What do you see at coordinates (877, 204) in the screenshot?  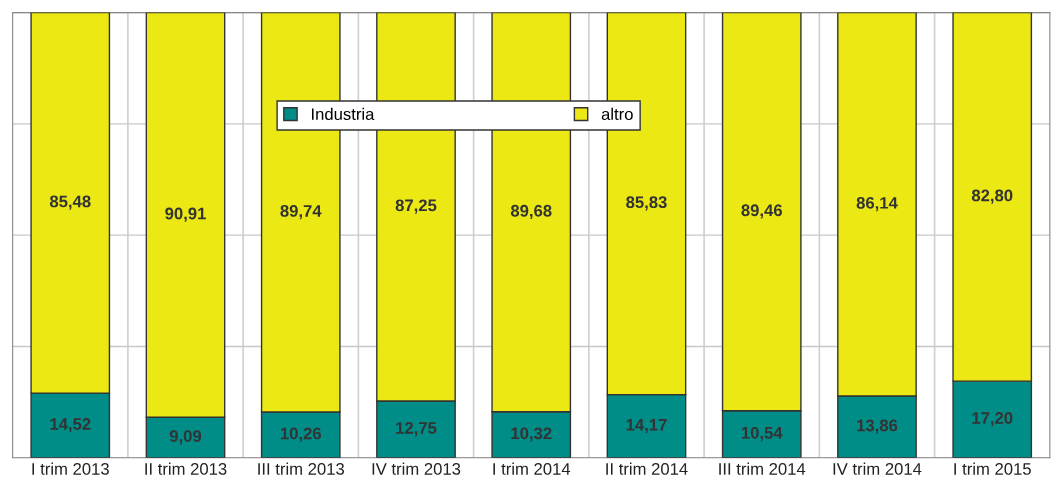 I see `data-label: 86,14` at bounding box center [877, 204].